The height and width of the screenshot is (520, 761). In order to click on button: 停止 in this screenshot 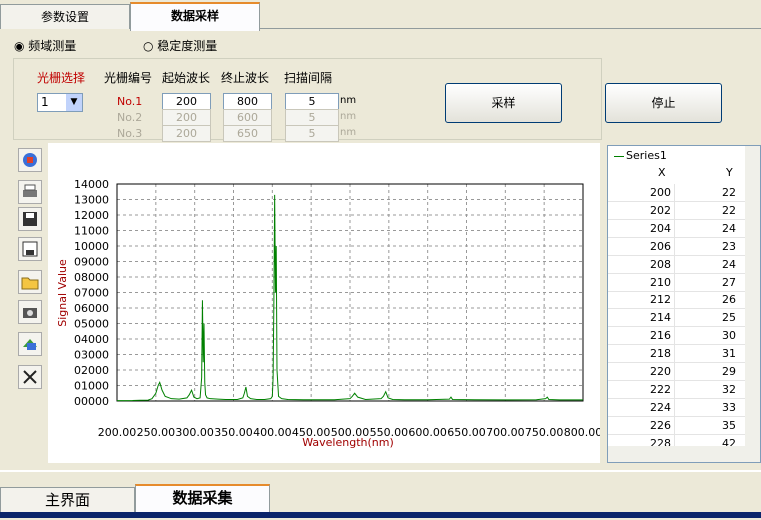, I will do `click(663, 103)`.